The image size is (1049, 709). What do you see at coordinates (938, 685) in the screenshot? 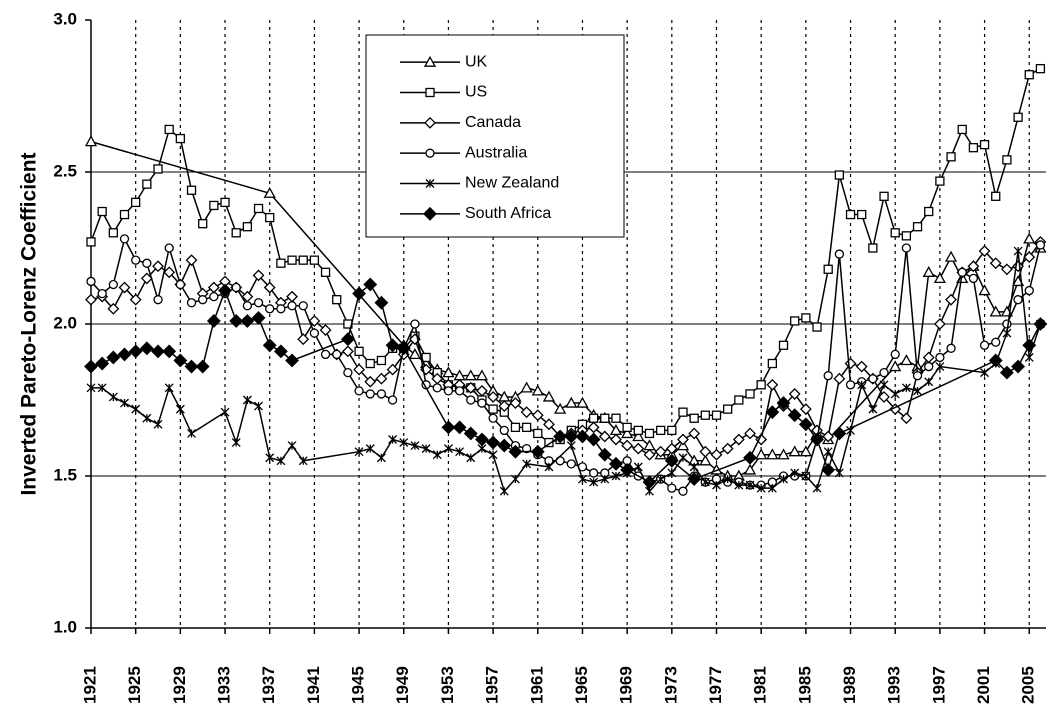
I see `x-tick-label: 1997` at bounding box center [938, 685].